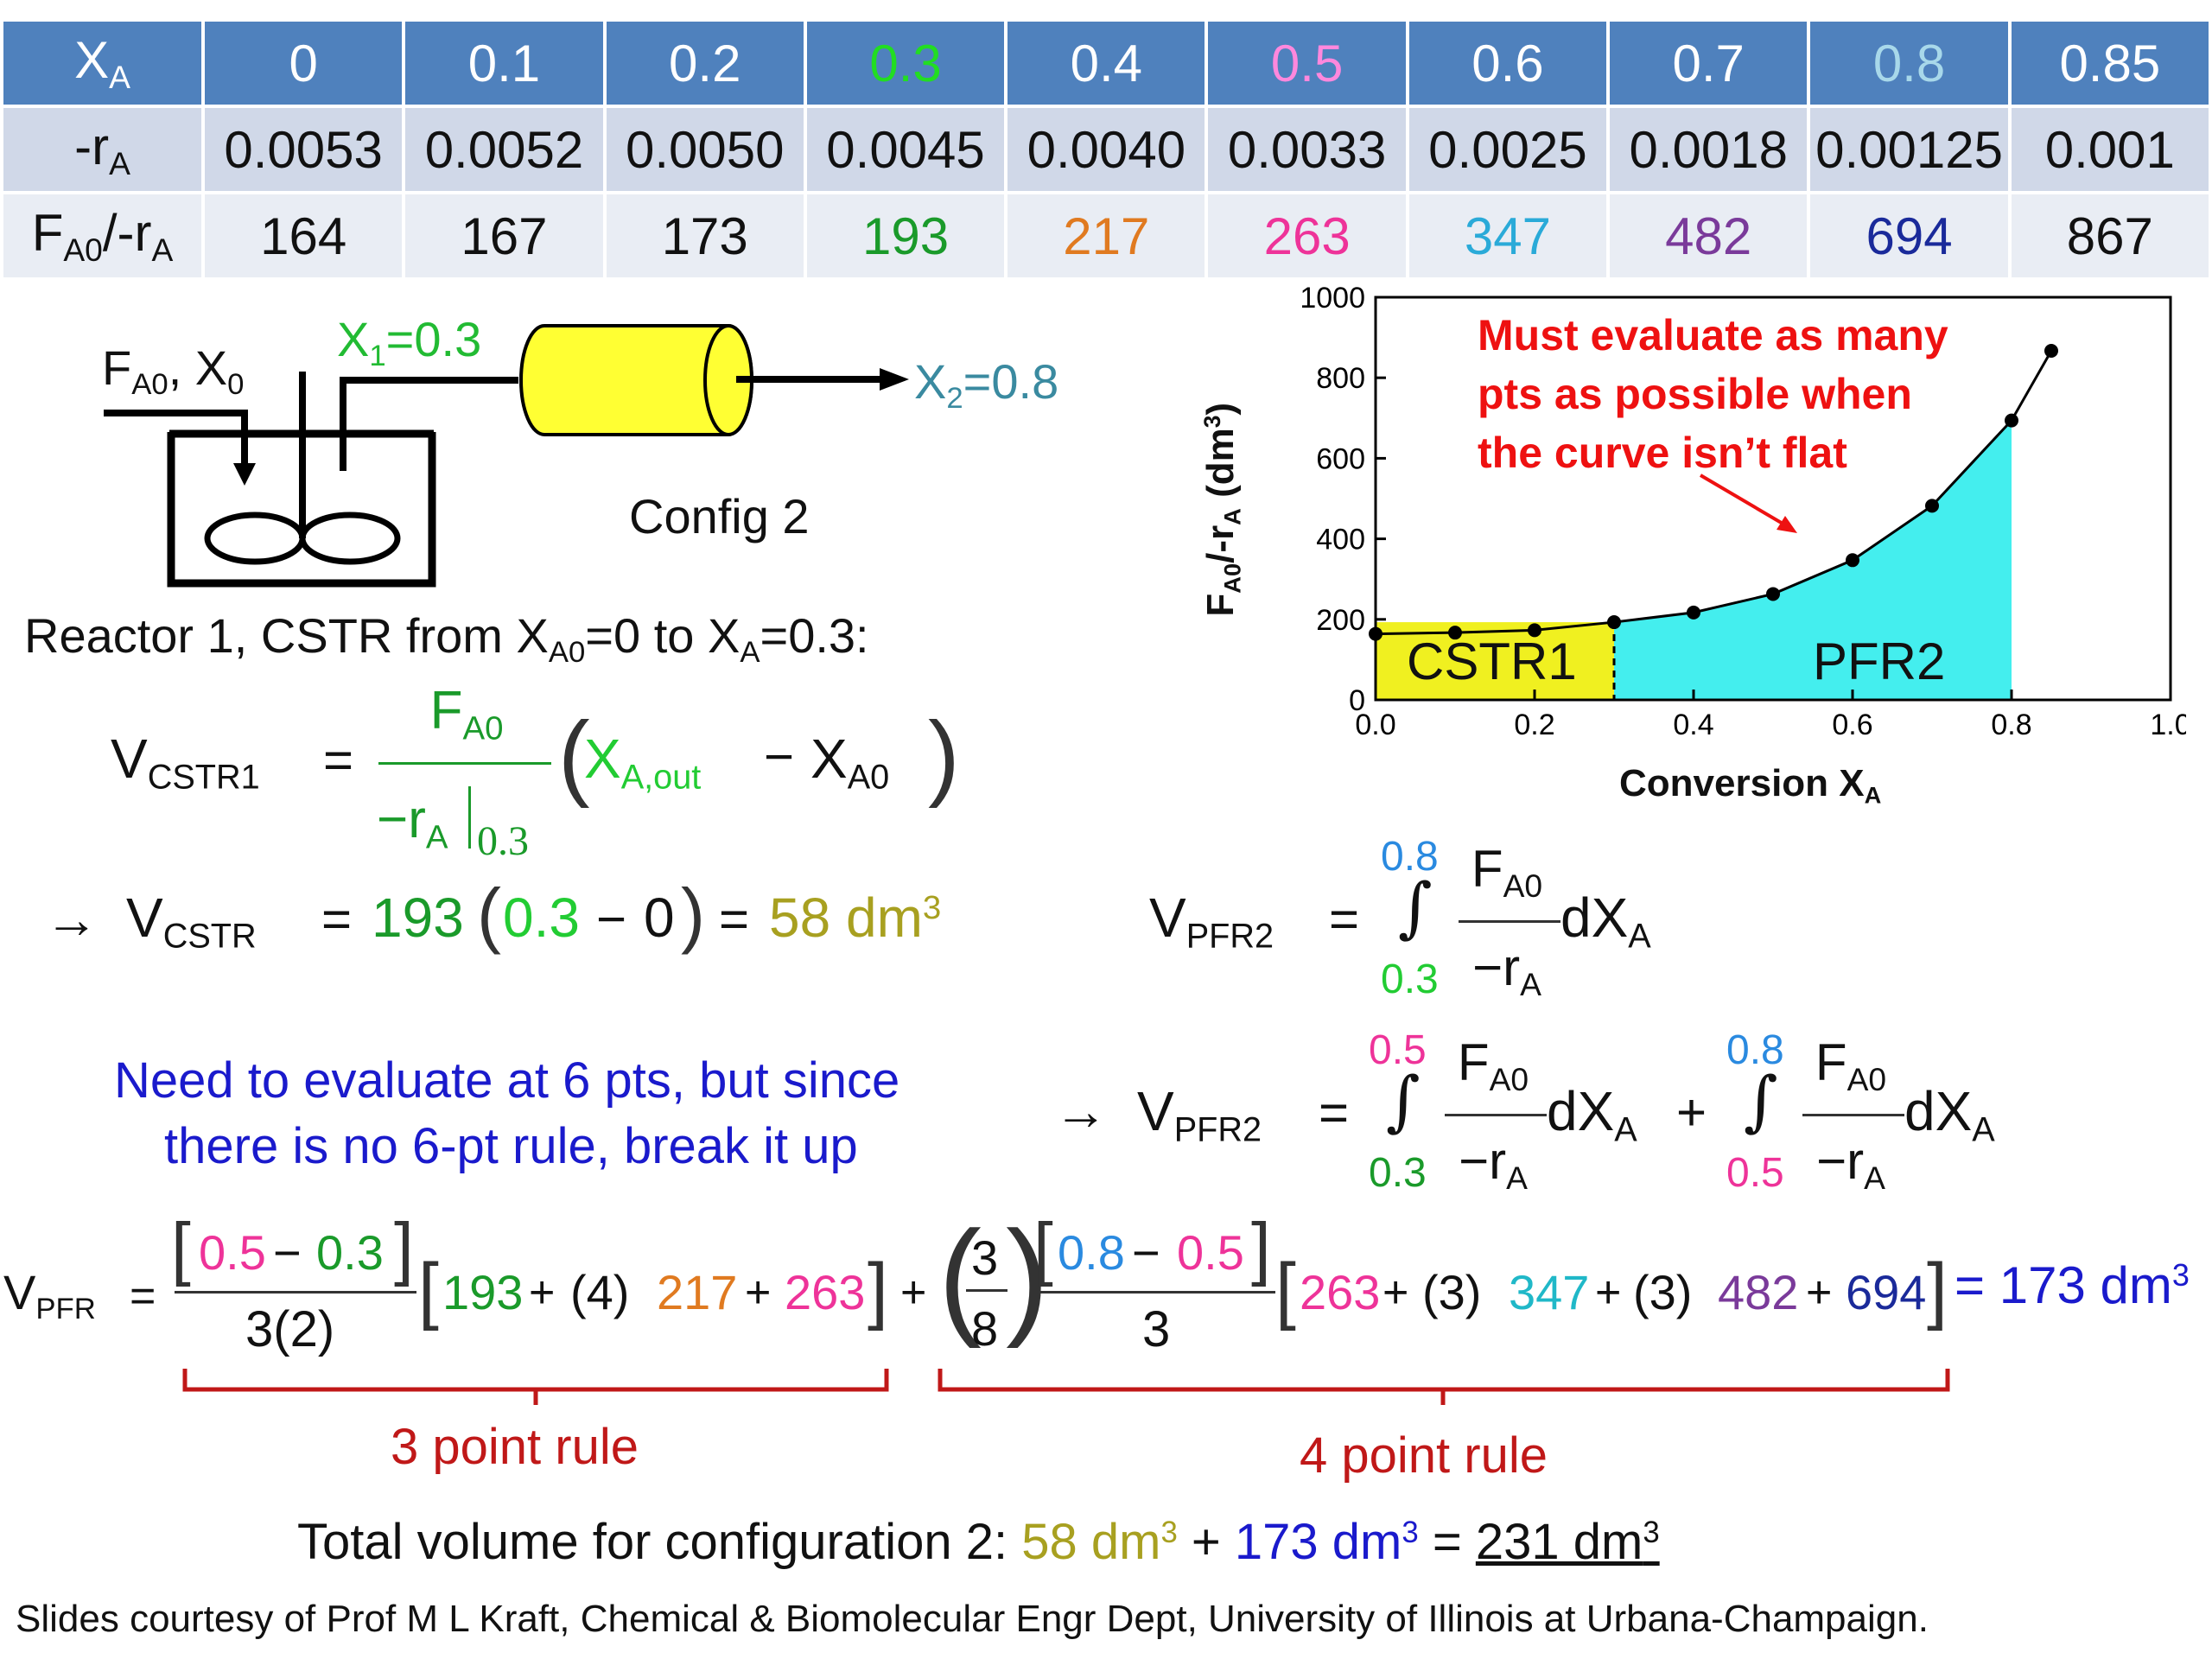  What do you see at coordinates (1398, 1050) in the screenshot?
I see `integral-1-upper-limit: 0.5` at bounding box center [1398, 1050].